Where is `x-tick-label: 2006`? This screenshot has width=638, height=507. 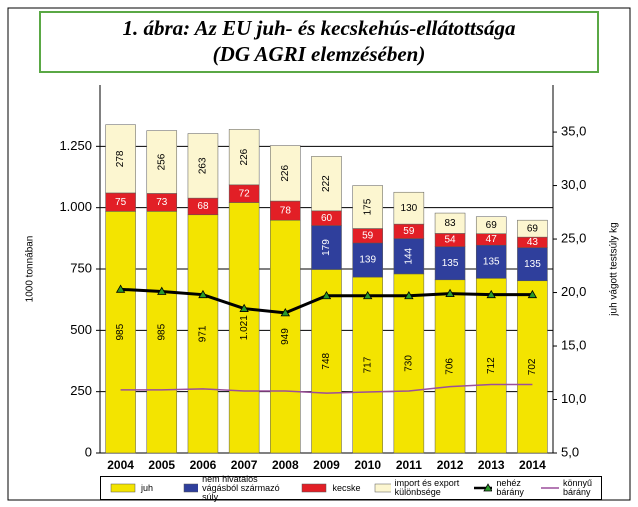
x-tick-label: 2006 is located at coordinates (203, 465).